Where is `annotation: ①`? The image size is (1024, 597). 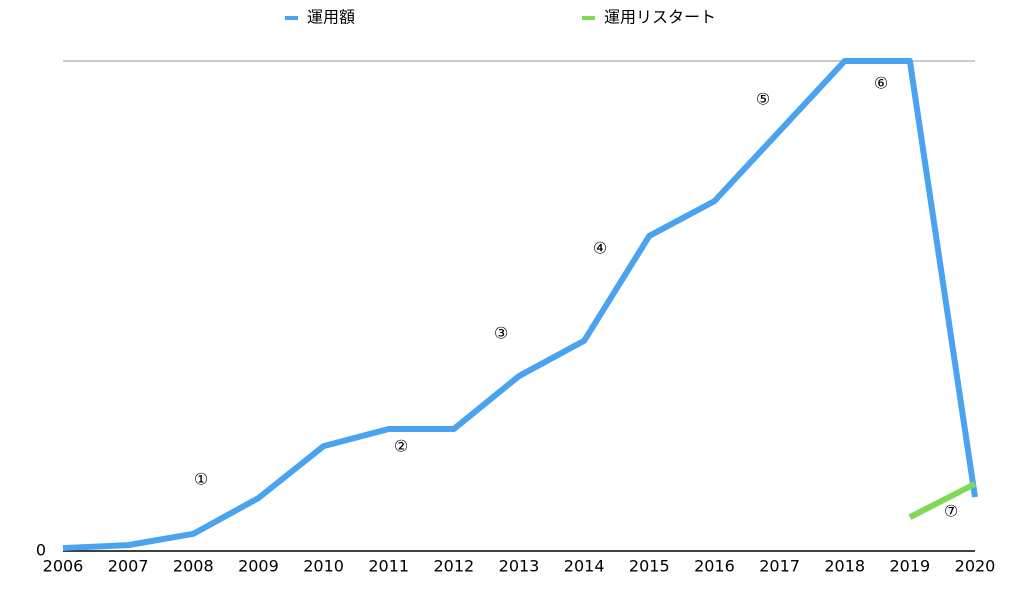 annotation: ① is located at coordinates (201, 479).